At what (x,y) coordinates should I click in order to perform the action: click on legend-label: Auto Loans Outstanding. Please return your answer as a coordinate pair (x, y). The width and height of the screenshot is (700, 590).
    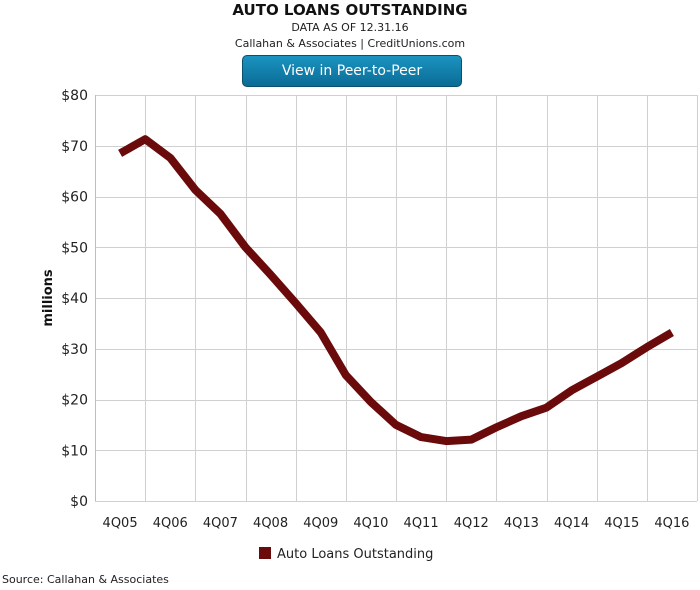
    Looking at the image, I should click on (355, 554).